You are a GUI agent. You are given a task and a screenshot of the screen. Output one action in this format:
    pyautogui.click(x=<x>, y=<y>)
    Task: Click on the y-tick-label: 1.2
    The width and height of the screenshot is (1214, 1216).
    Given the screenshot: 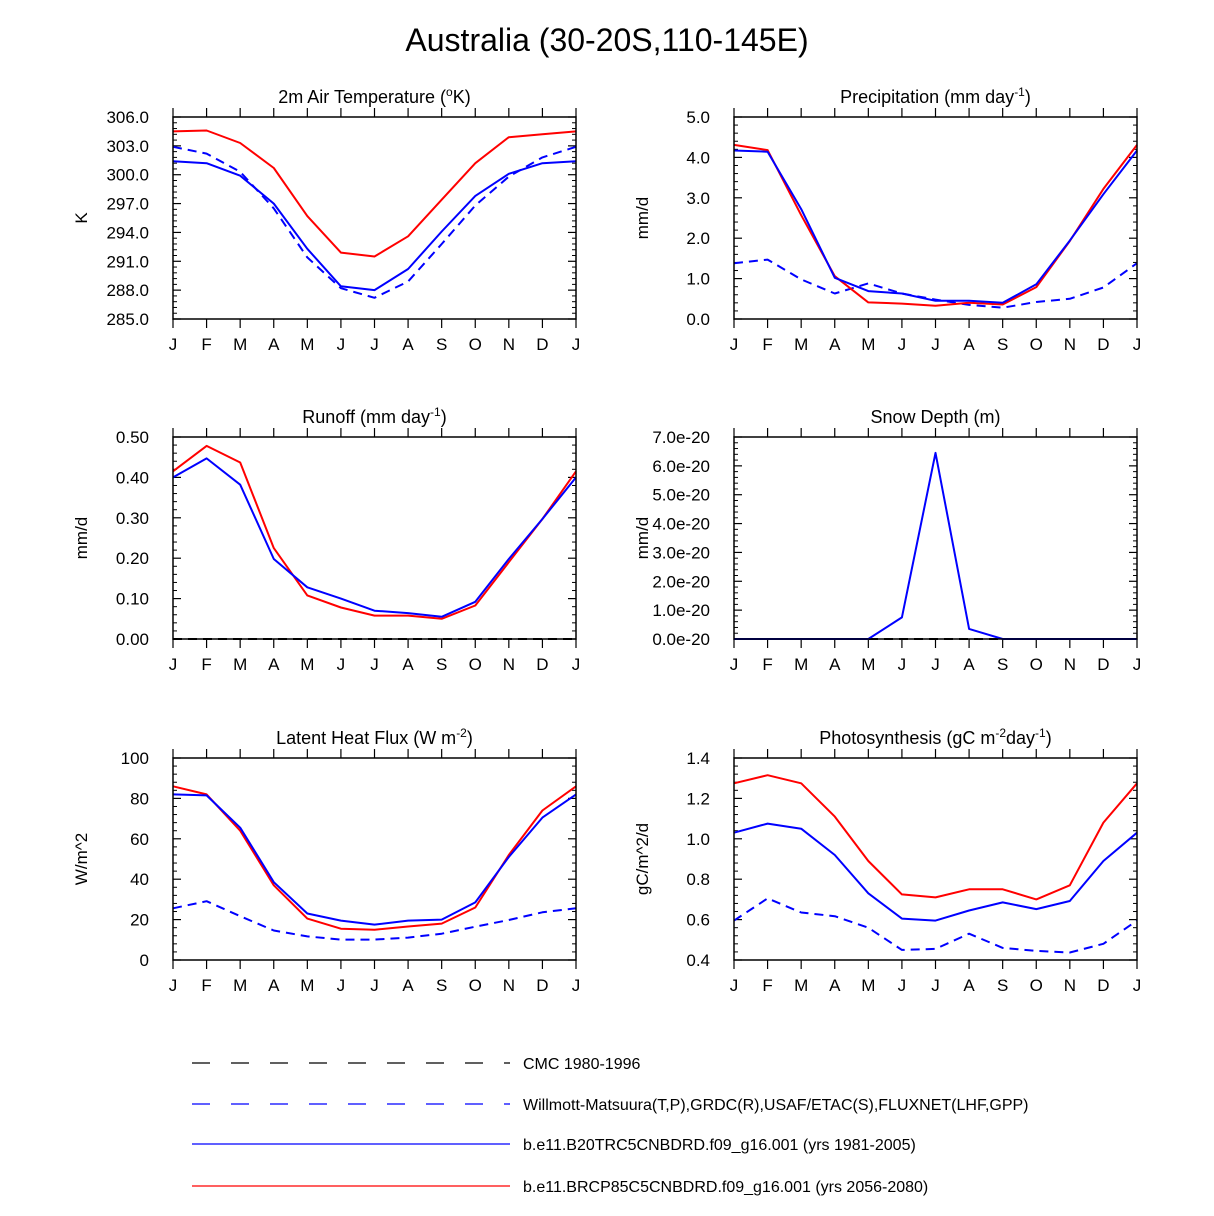 What is the action you would take?
    pyautogui.click(x=698, y=798)
    